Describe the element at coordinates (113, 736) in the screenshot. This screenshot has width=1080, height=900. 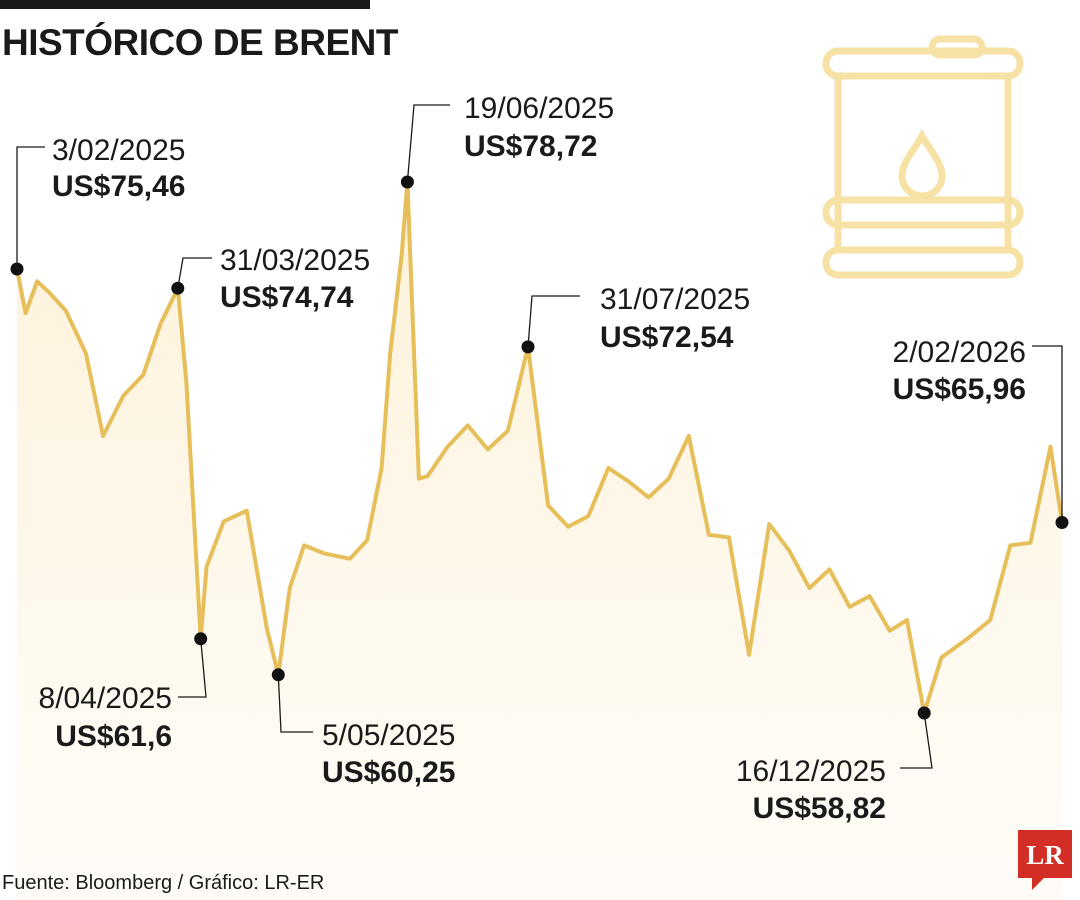
I see `annotation-value: US$61,6` at that location.